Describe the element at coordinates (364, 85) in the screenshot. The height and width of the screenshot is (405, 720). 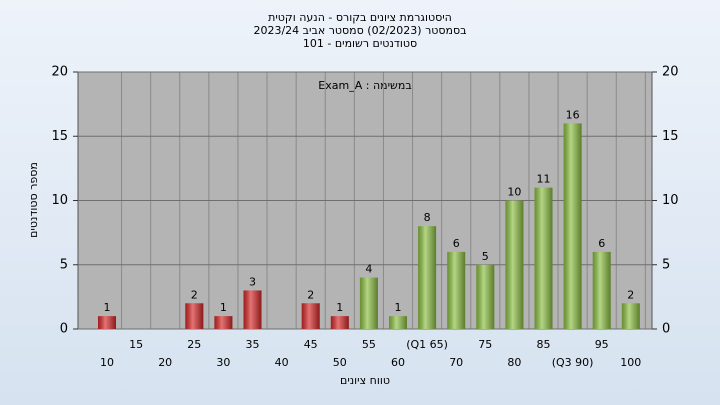
I see `annotation: Exam_A : במשימה` at that location.